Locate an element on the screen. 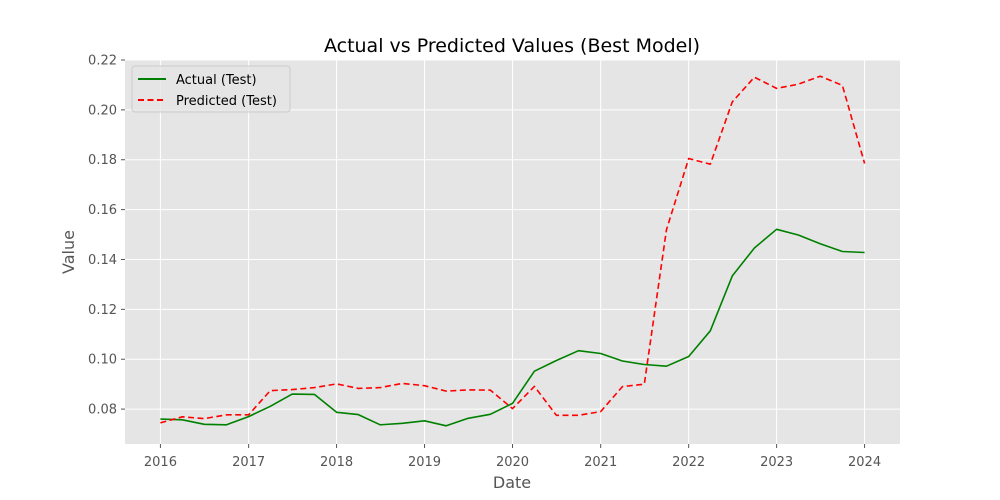 Image resolution: width=1000 pixels, height=500 pixels. x-tick-label: 2022 is located at coordinates (688, 462).